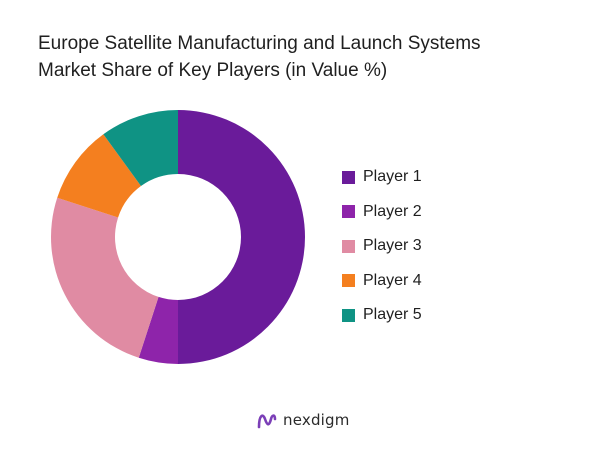  What do you see at coordinates (392, 315) in the screenshot?
I see `legend-label: Player 5` at bounding box center [392, 315].